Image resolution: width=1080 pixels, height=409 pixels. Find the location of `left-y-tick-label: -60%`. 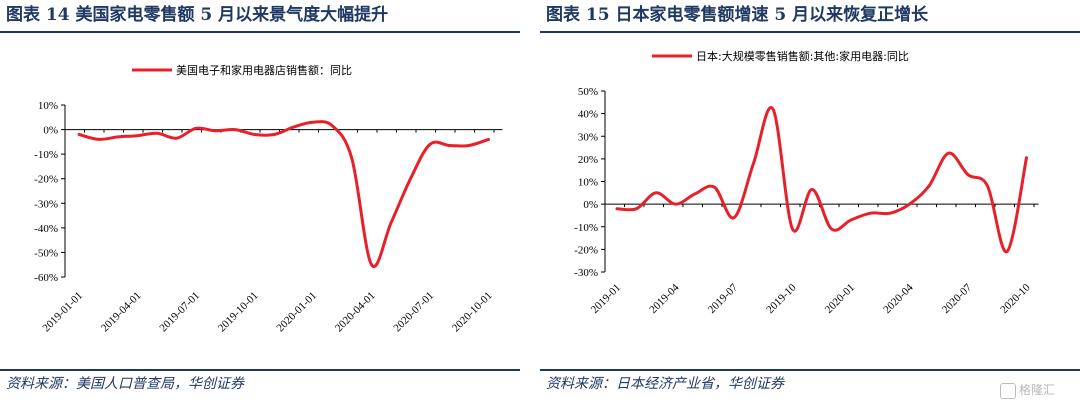

left-y-tick-label: -60% is located at coordinates (46, 278).